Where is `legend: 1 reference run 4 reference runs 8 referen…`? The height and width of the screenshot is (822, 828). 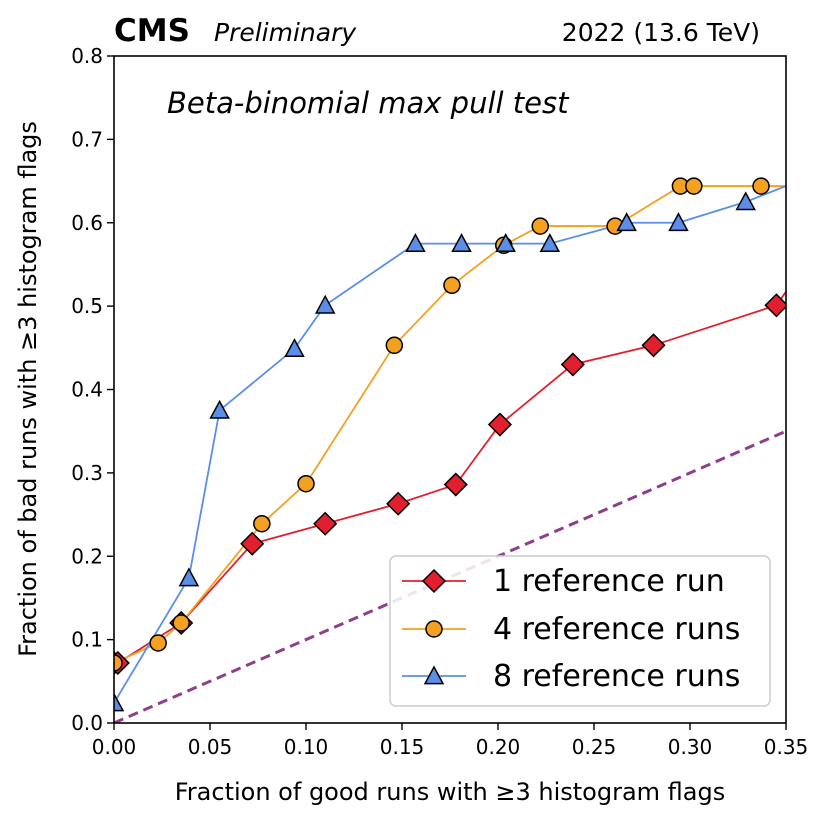 legend: 1 reference run 4 reference runs 8 referen… is located at coordinates (580, 631).